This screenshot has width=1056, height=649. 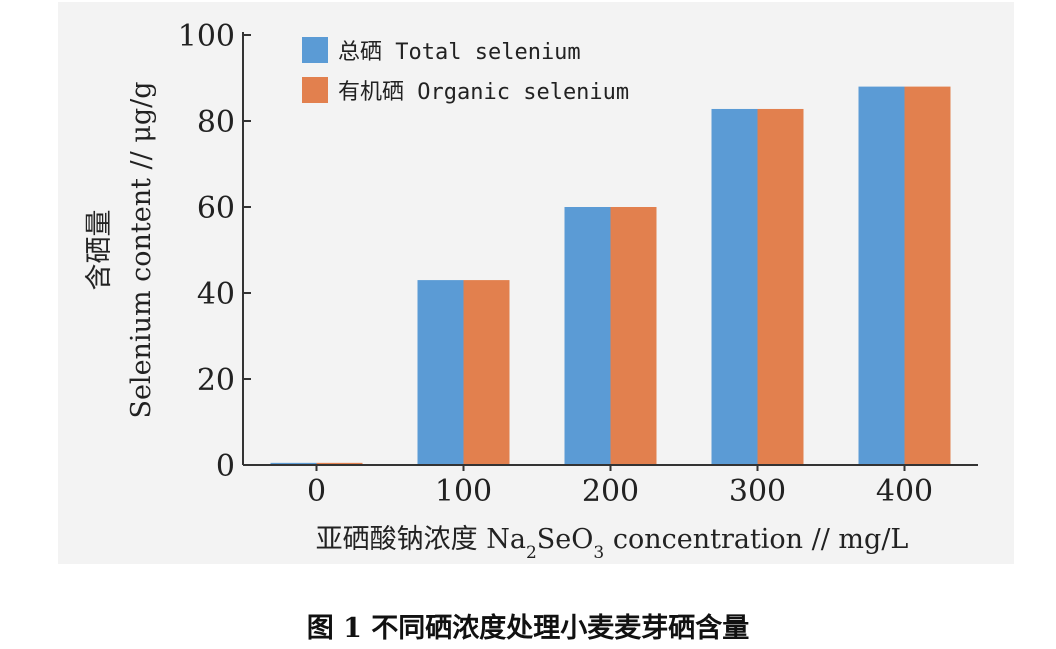 I want to click on x-tick-label-400: 400, so click(x=904, y=491).